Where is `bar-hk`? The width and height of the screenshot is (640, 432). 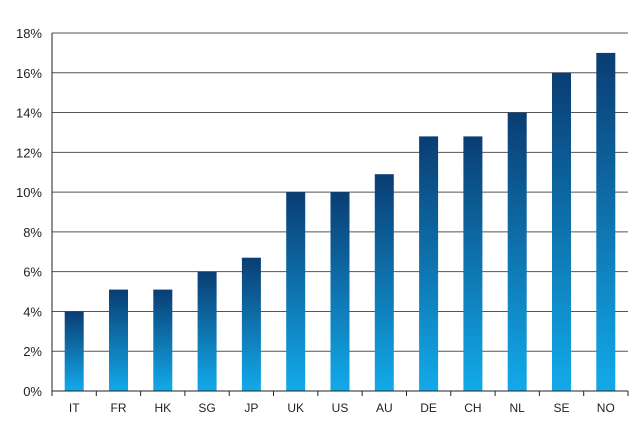
bar-hk is located at coordinates (163, 340).